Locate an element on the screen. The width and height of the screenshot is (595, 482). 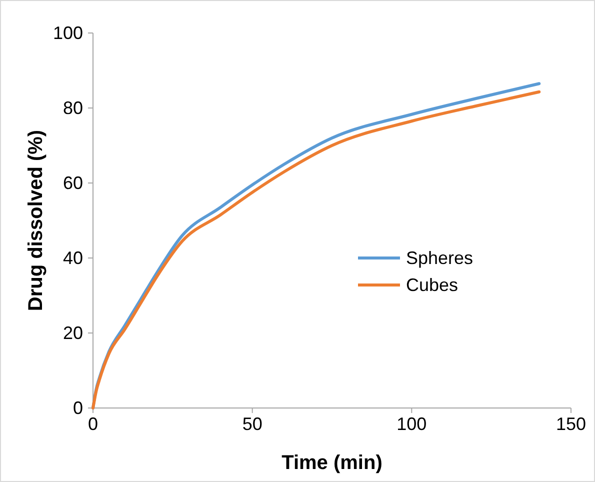
y-tick-label: 80 is located at coordinates (72, 108).